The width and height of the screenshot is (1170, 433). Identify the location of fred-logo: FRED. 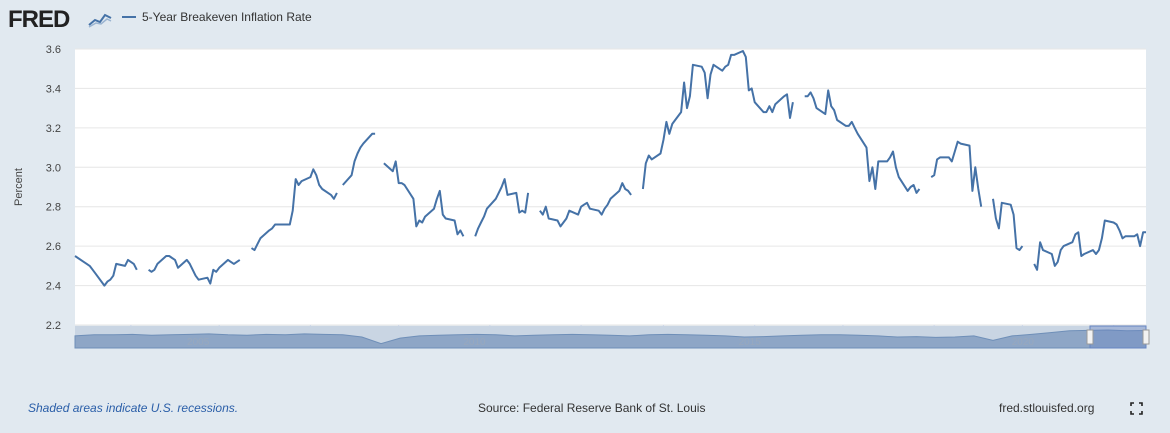
(39, 19).